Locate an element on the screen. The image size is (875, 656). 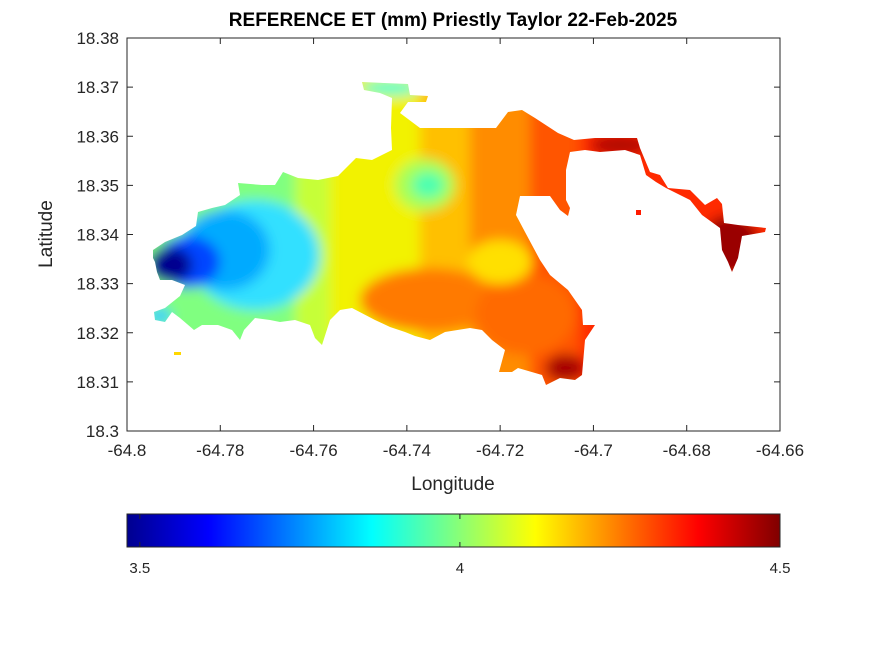
y-tick-label: 18.3 is located at coordinates (102, 431).